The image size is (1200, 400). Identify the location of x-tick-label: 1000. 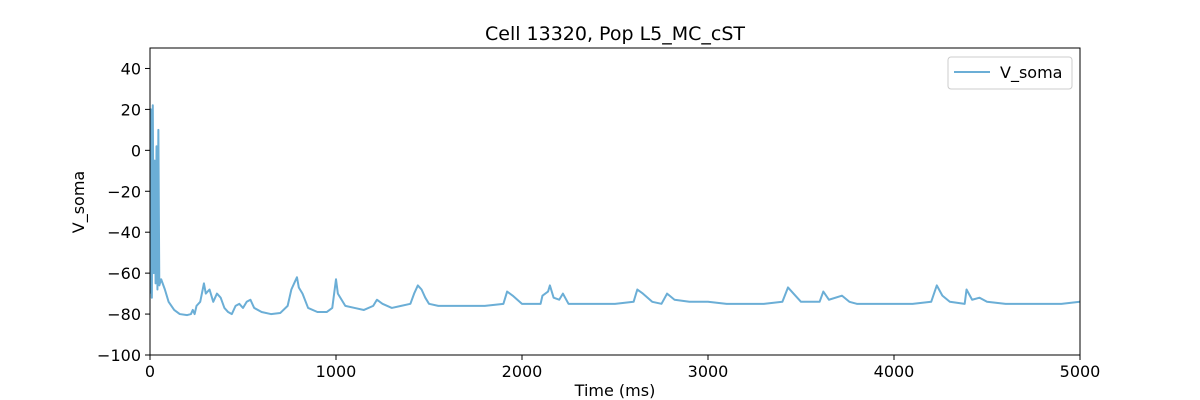
(336, 371).